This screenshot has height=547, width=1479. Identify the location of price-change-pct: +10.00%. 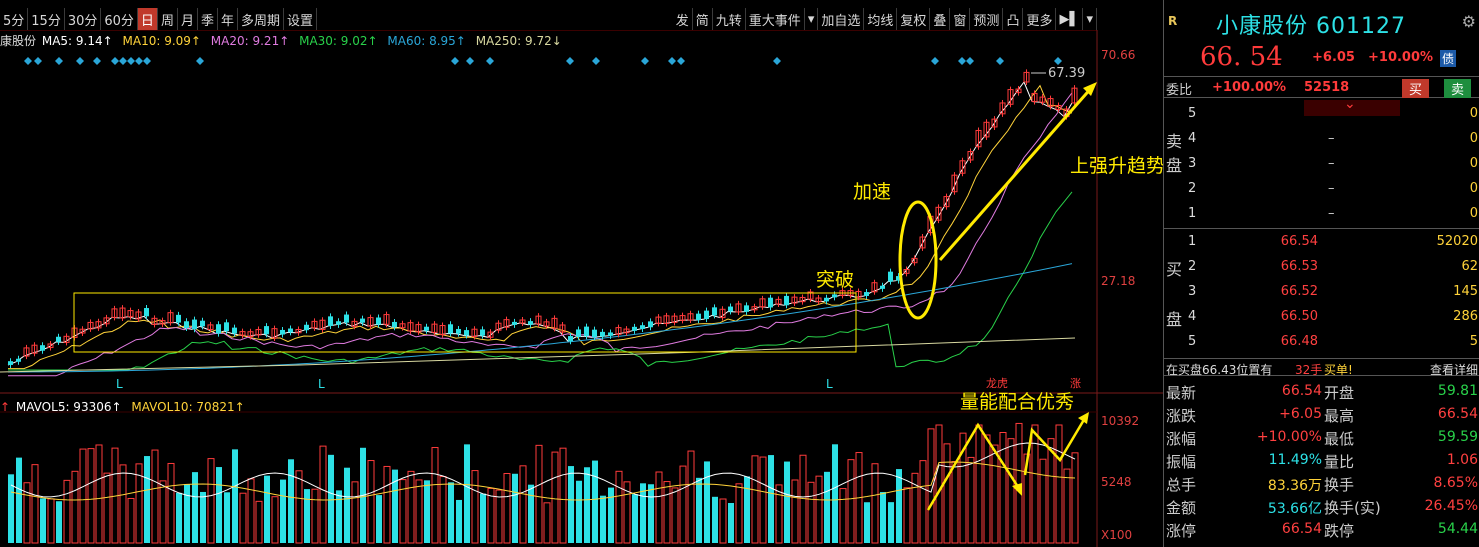
(1401, 57).